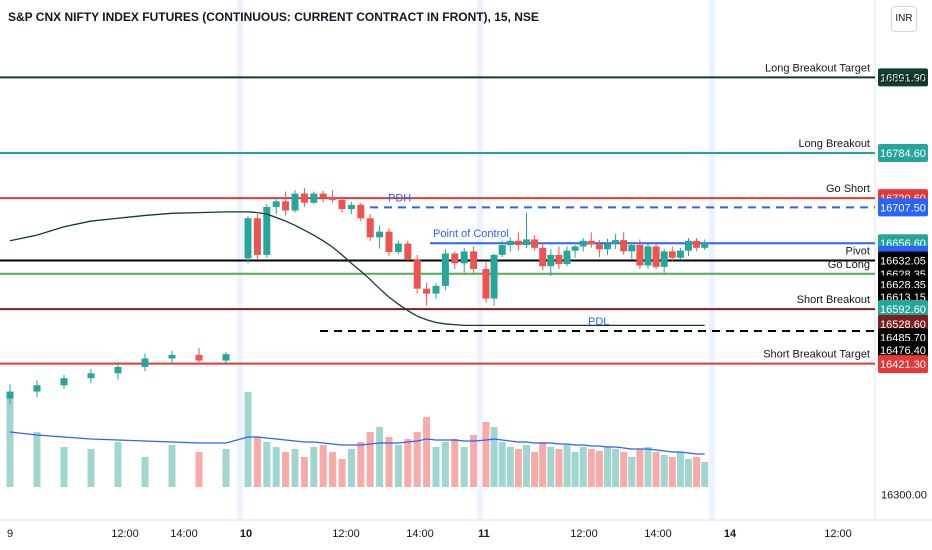 The image size is (932, 550). Describe the element at coordinates (833, 300) in the screenshot. I see `level-label-short-breakout: Short Breakout` at that location.